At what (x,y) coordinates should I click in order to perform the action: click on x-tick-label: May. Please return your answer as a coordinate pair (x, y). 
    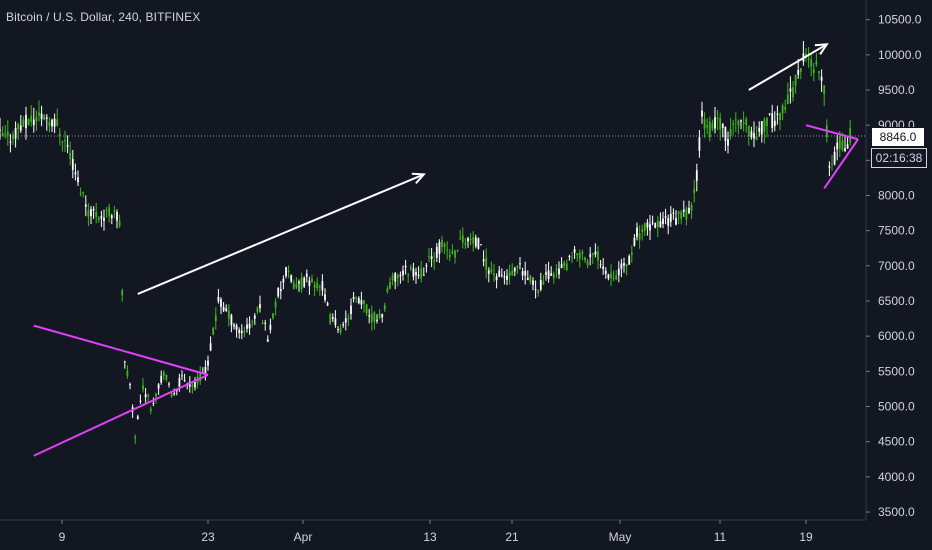
    Looking at the image, I should click on (620, 537).